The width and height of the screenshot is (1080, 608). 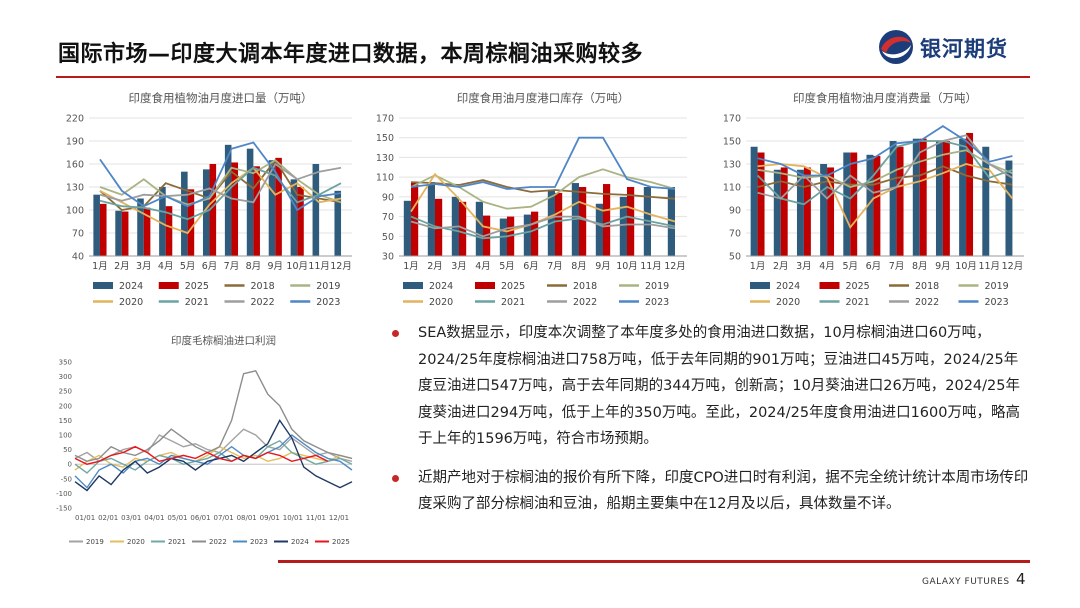 I want to click on profit-line-2020, so click(x=213, y=458).